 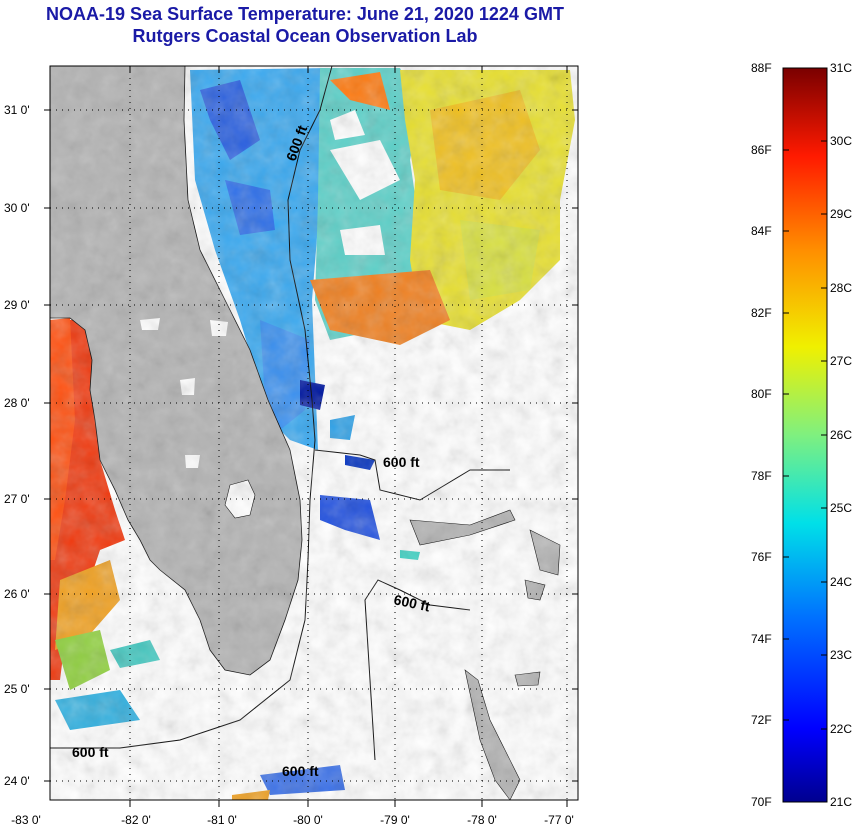 What do you see at coordinates (841, 655) in the screenshot?
I see `colorbar-c-label: 23C` at bounding box center [841, 655].